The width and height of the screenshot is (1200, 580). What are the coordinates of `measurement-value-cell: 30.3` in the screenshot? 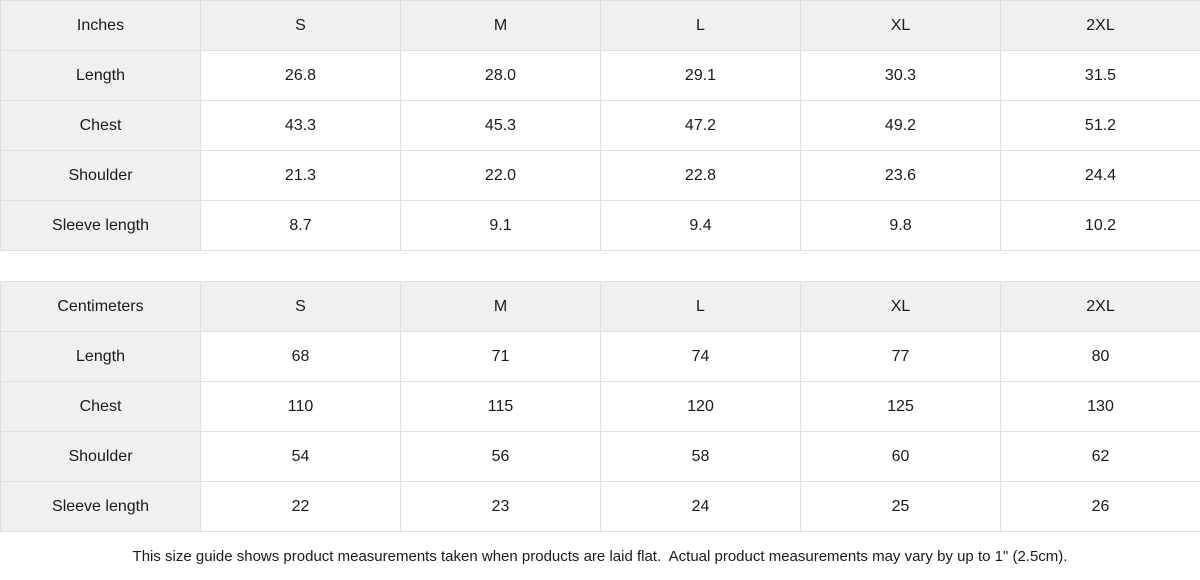 It's located at (900, 75).